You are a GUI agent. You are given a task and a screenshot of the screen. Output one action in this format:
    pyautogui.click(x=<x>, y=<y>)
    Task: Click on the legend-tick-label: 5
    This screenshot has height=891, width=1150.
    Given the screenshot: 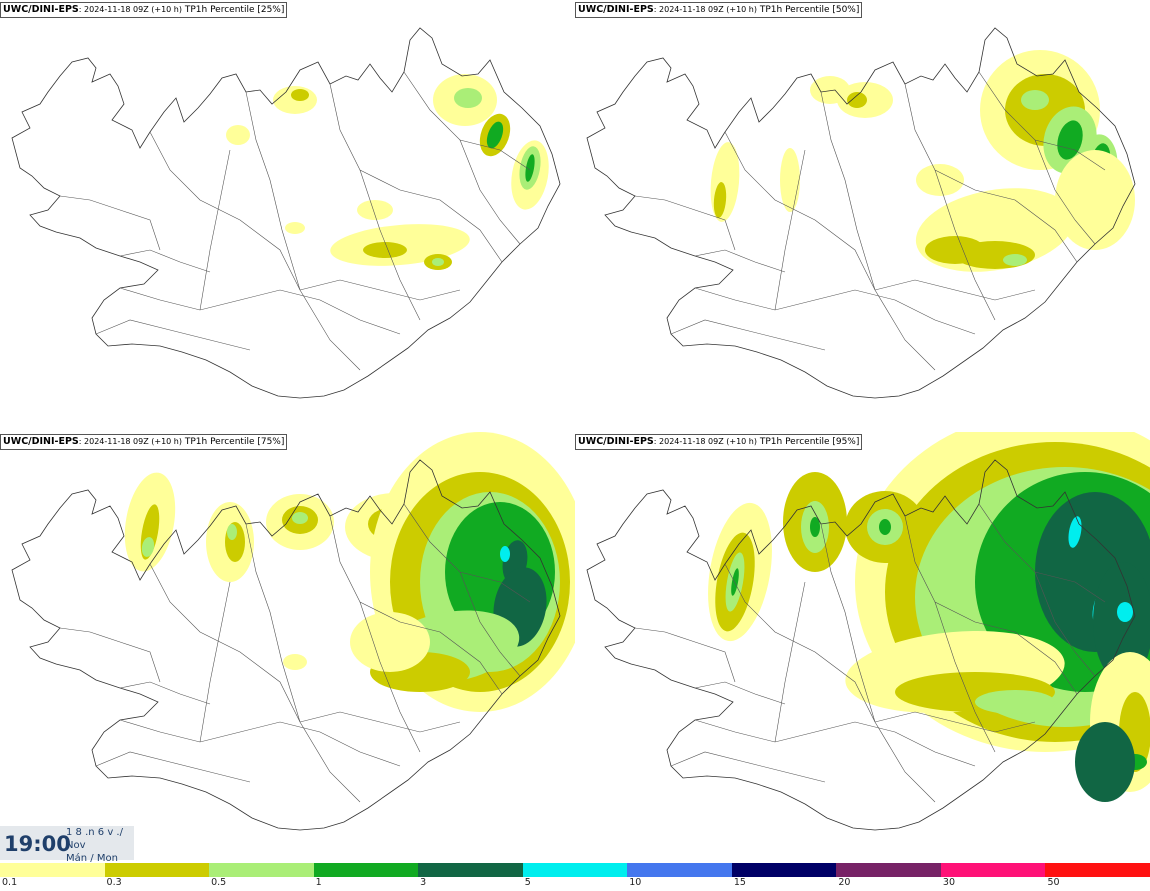 What is the action you would take?
    pyautogui.click(x=527, y=882)
    